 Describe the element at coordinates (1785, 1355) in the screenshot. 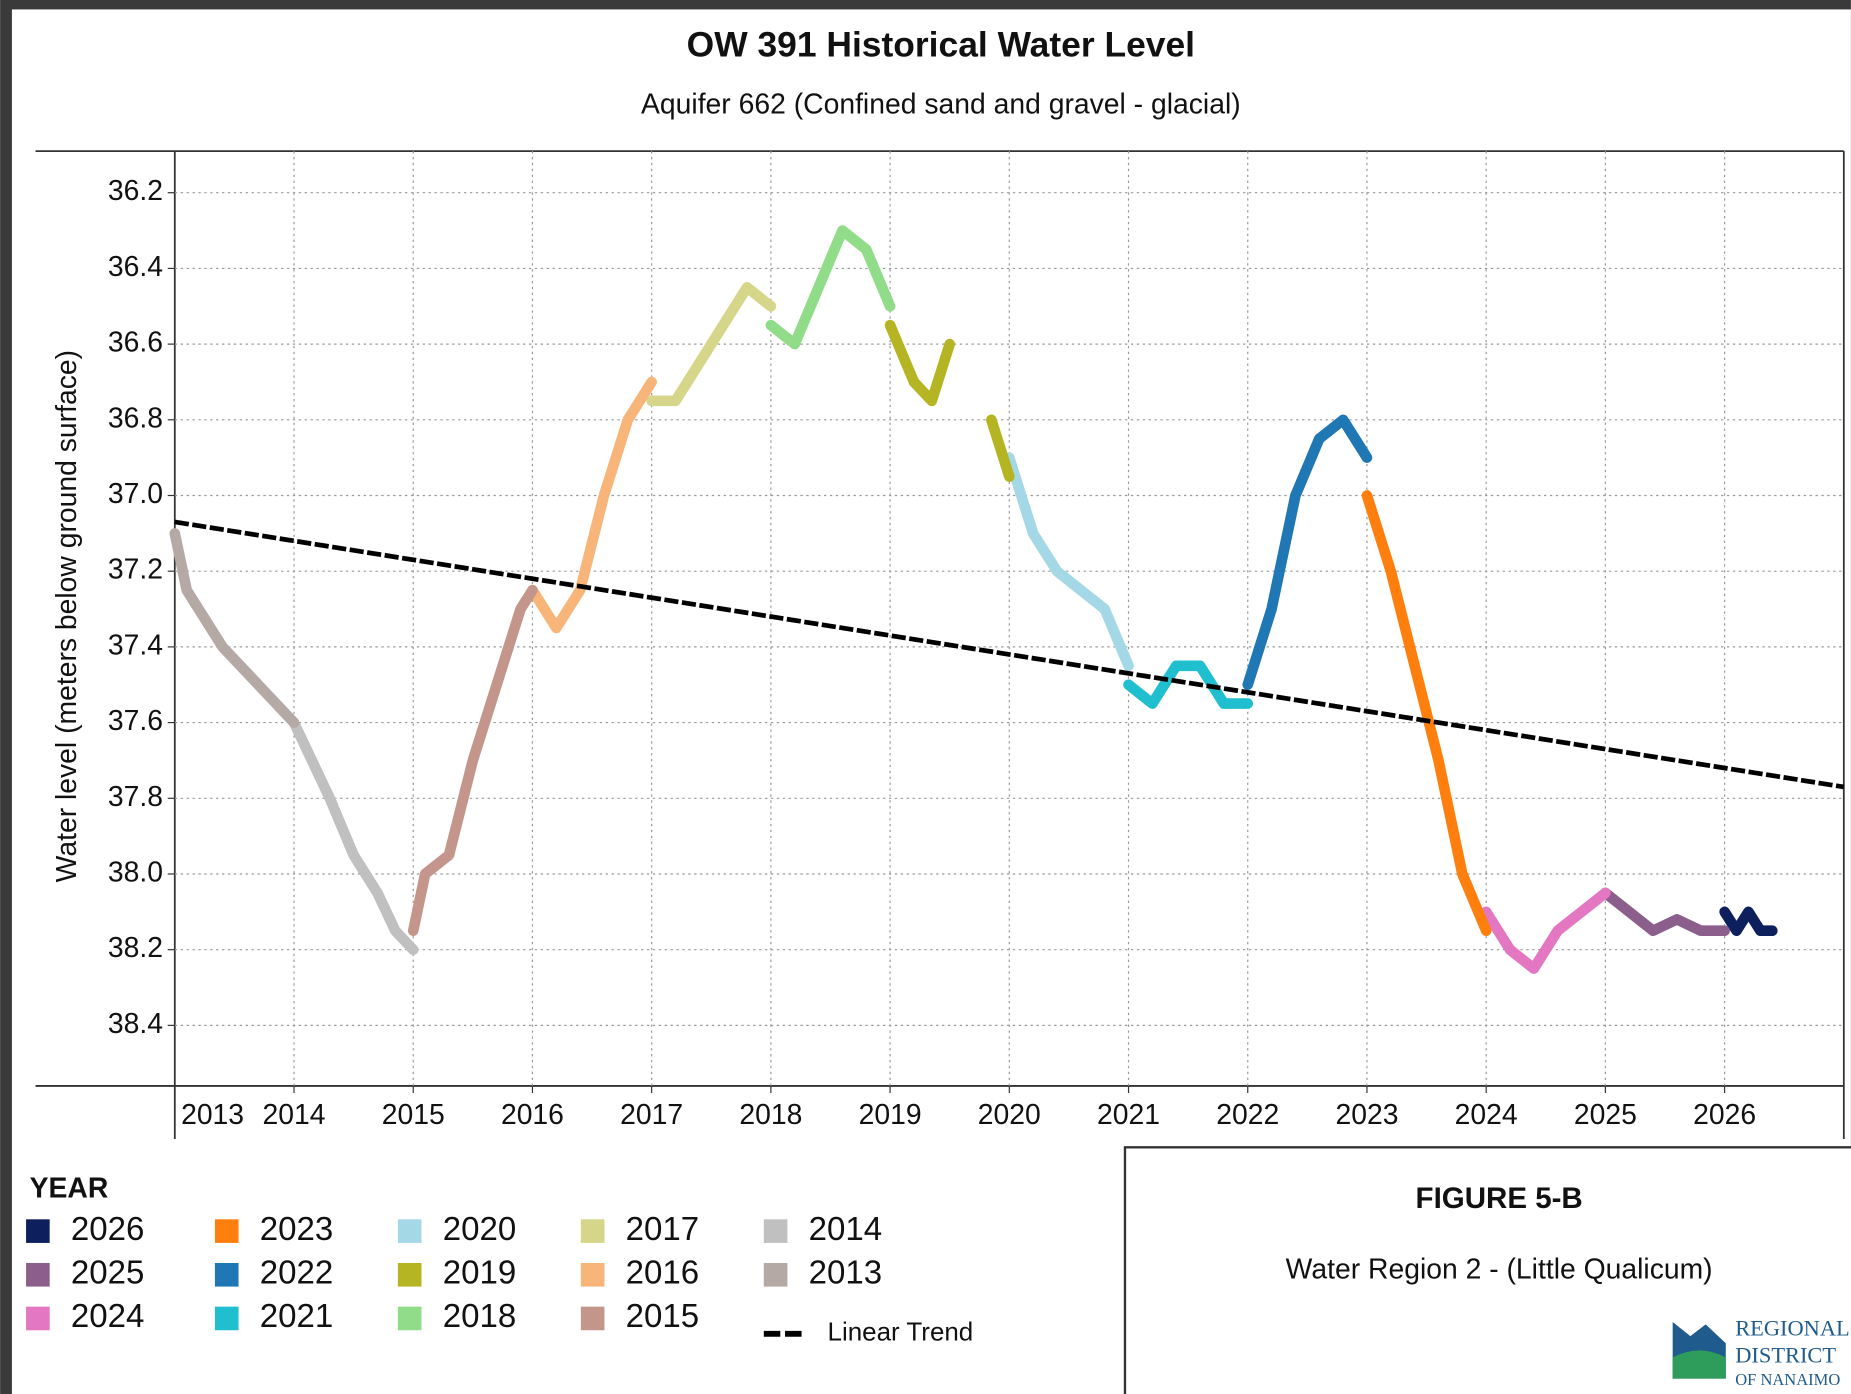

I see `logo-text: DISTRICT` at that location.